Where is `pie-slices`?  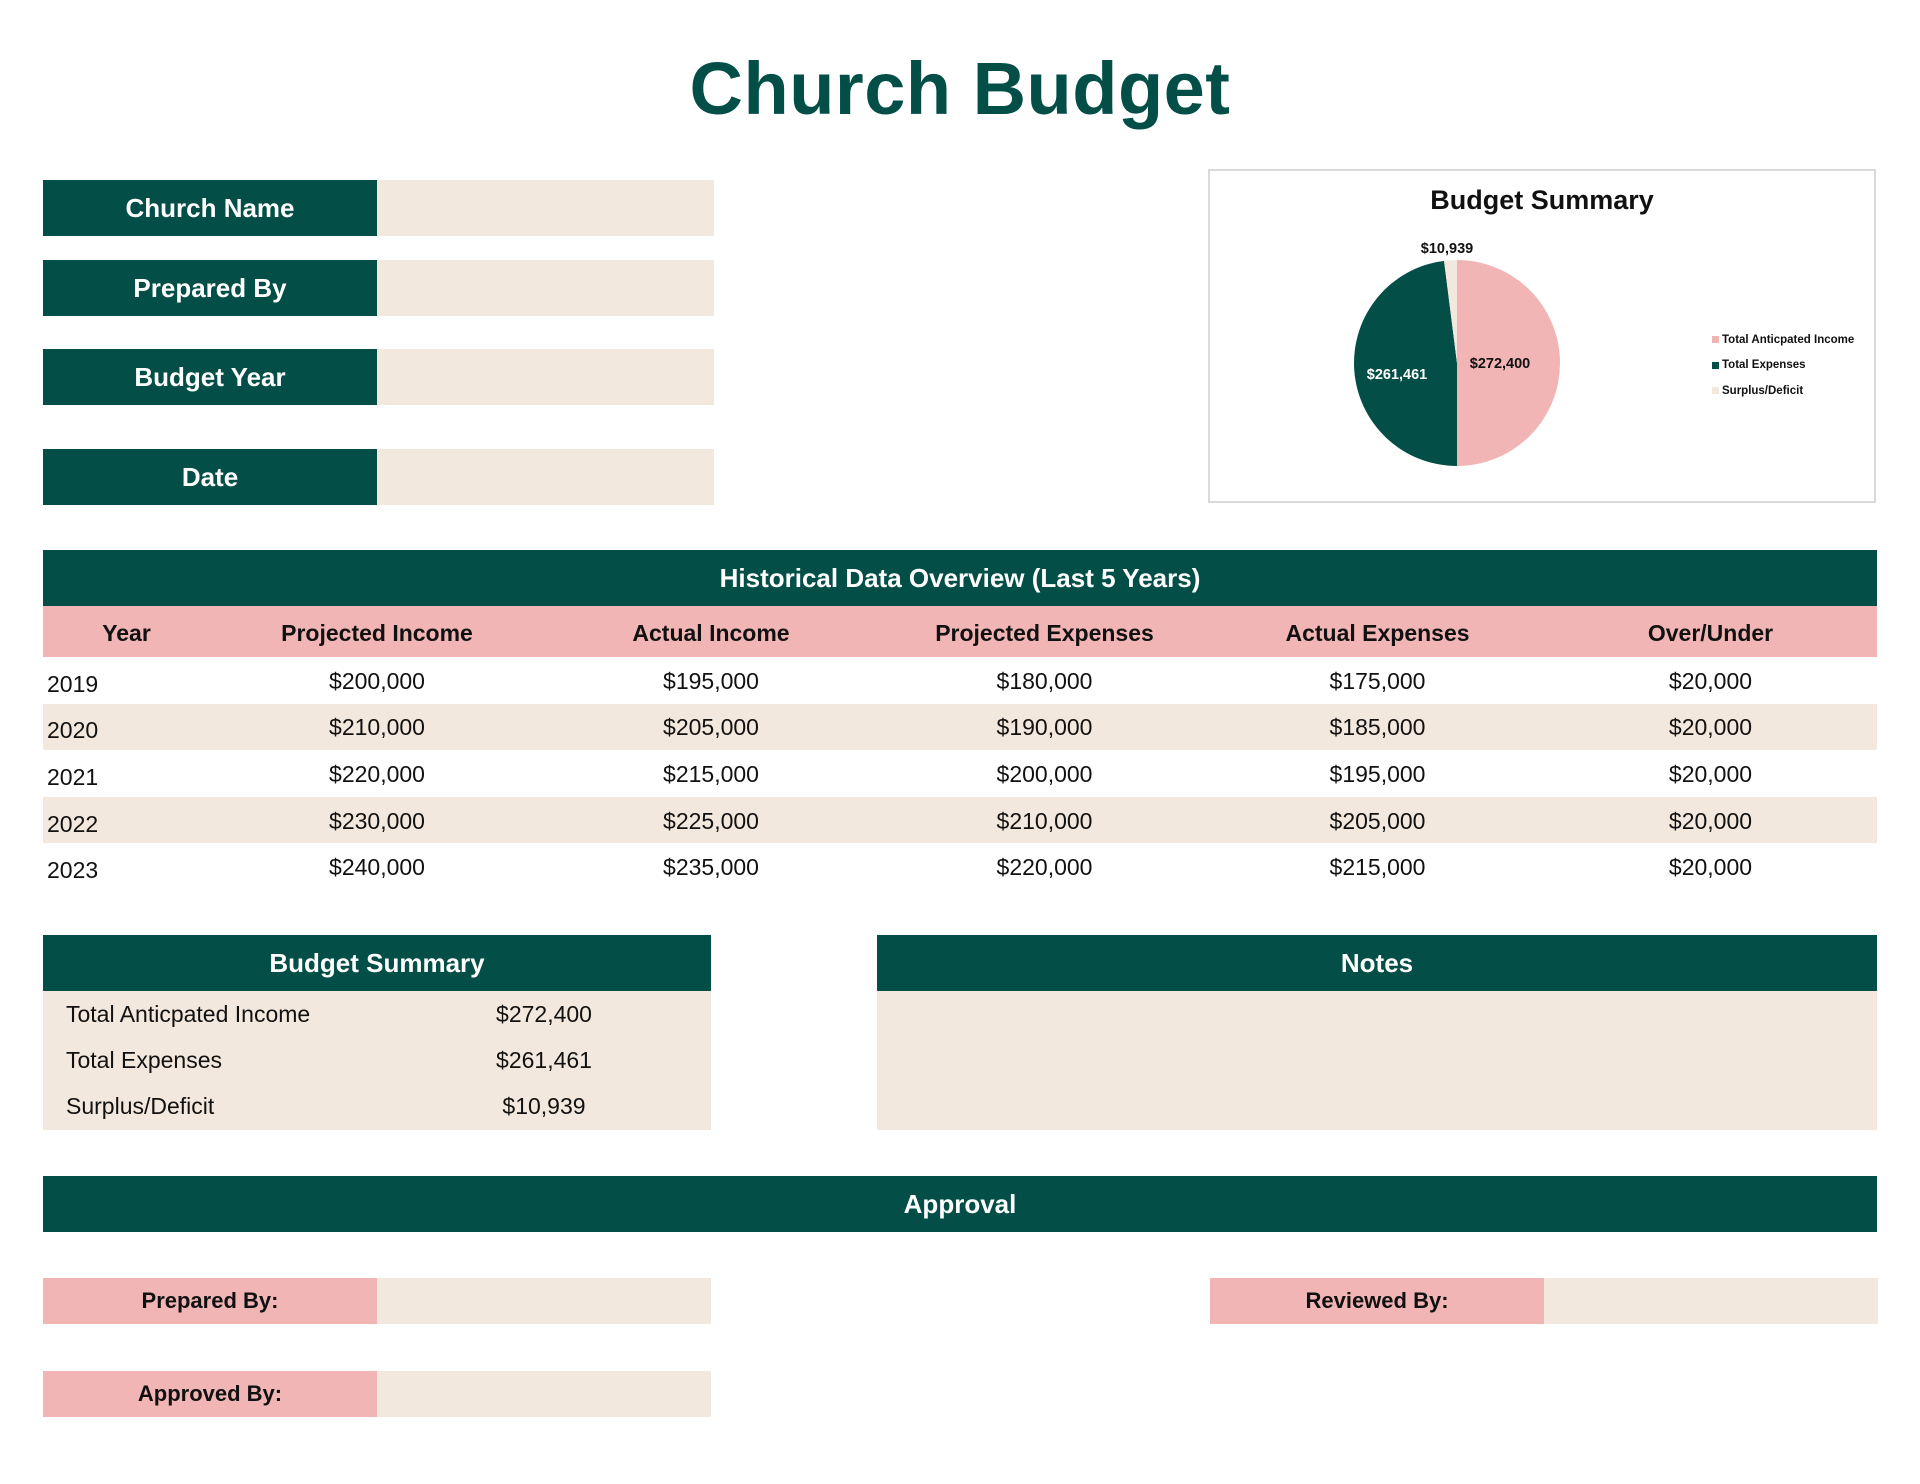
pie-slices is located at coordinates (1456, 363).